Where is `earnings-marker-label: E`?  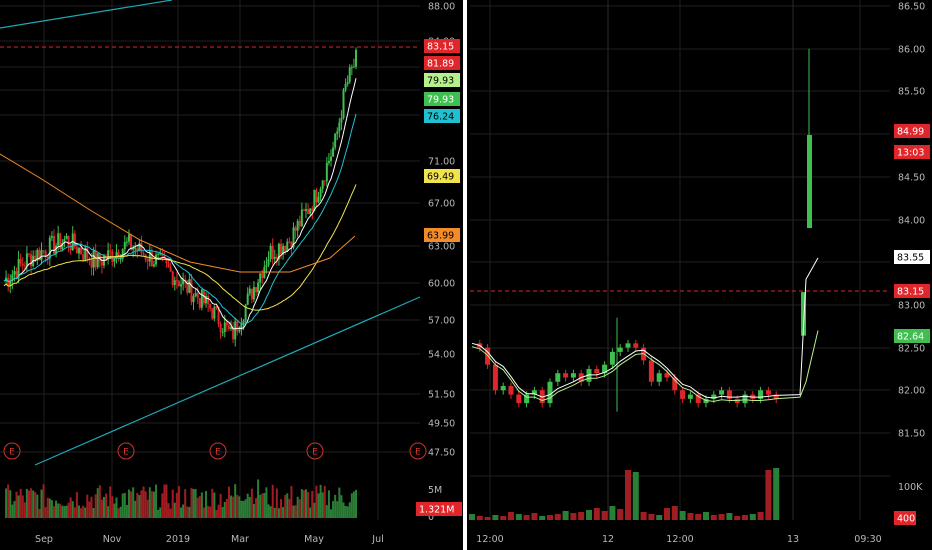
earnings-marker-label: E is located at coordinates (418, 453).